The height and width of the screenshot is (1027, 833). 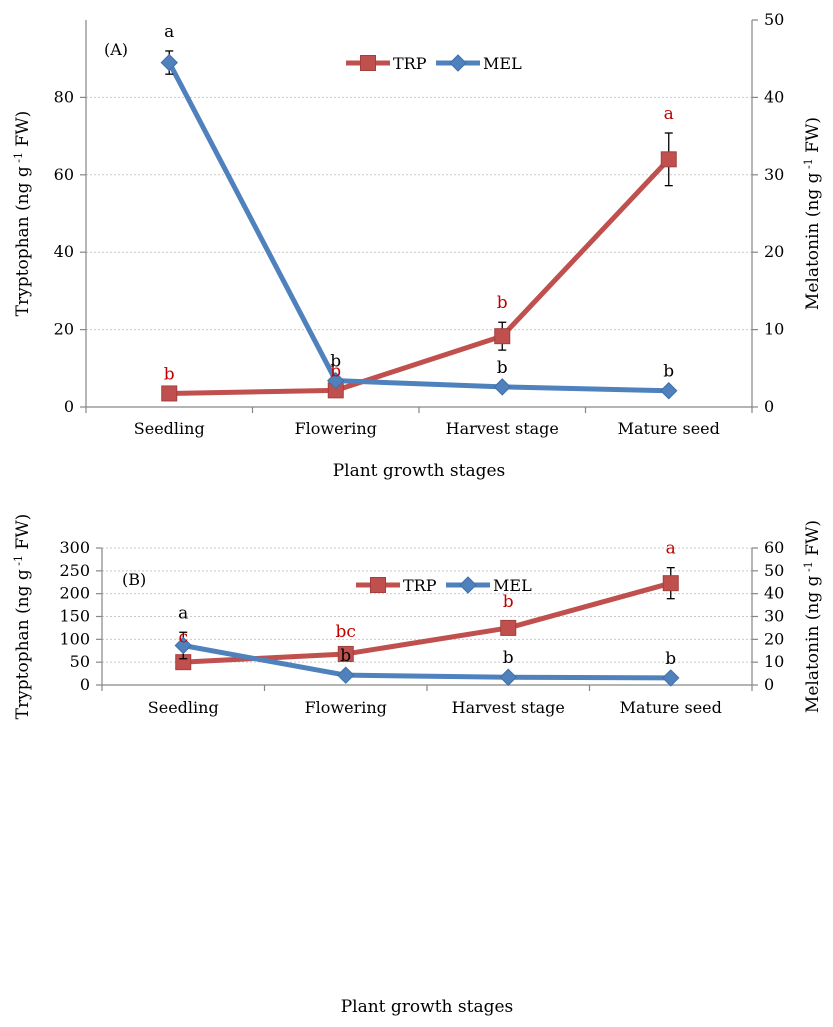 I want to click on significance-letter: bc, so click(x=346, y=632).